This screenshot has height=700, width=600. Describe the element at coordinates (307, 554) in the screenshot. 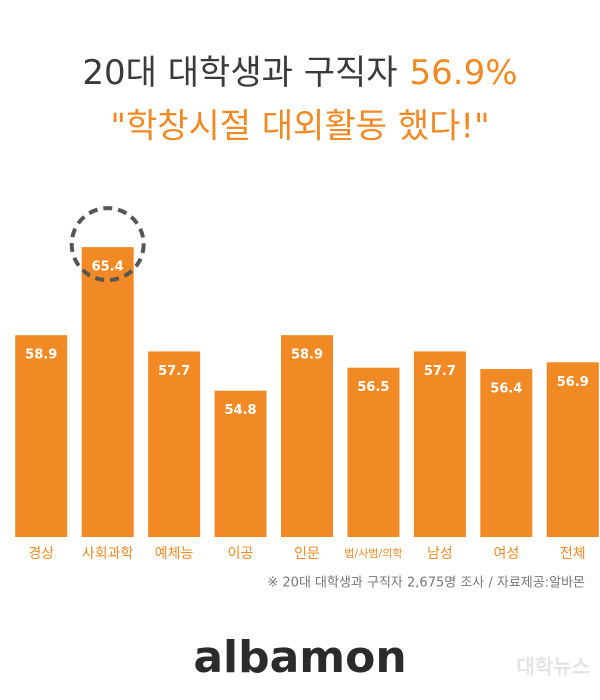

I see `x-tick-label: 인문` at that location.